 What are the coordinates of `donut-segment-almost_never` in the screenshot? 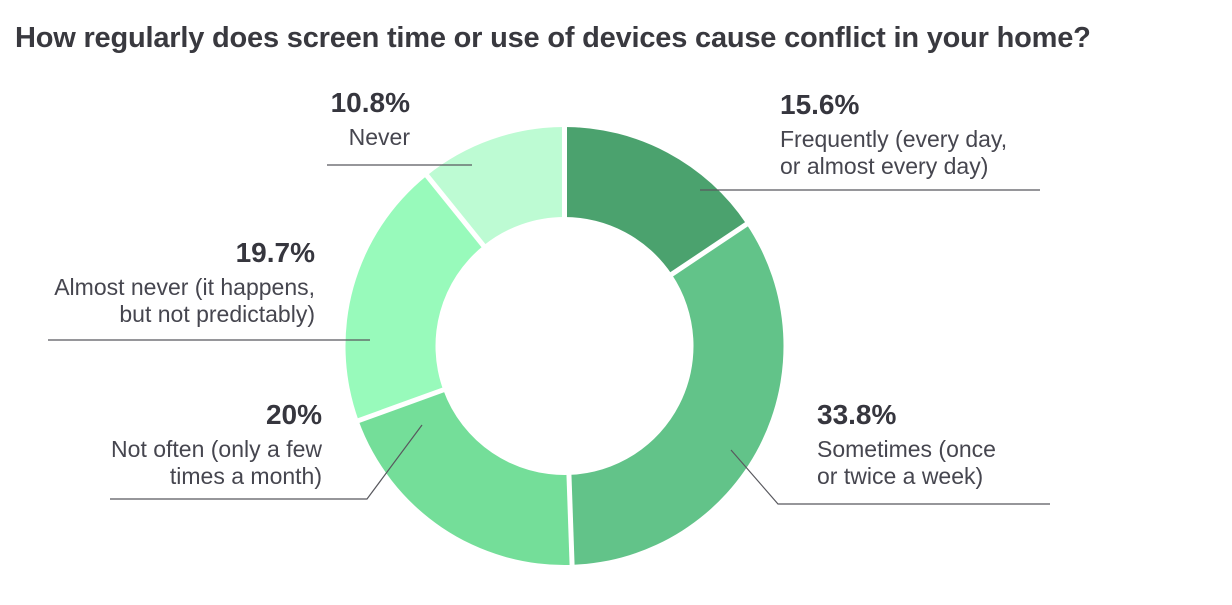 It's located at (414, 298).